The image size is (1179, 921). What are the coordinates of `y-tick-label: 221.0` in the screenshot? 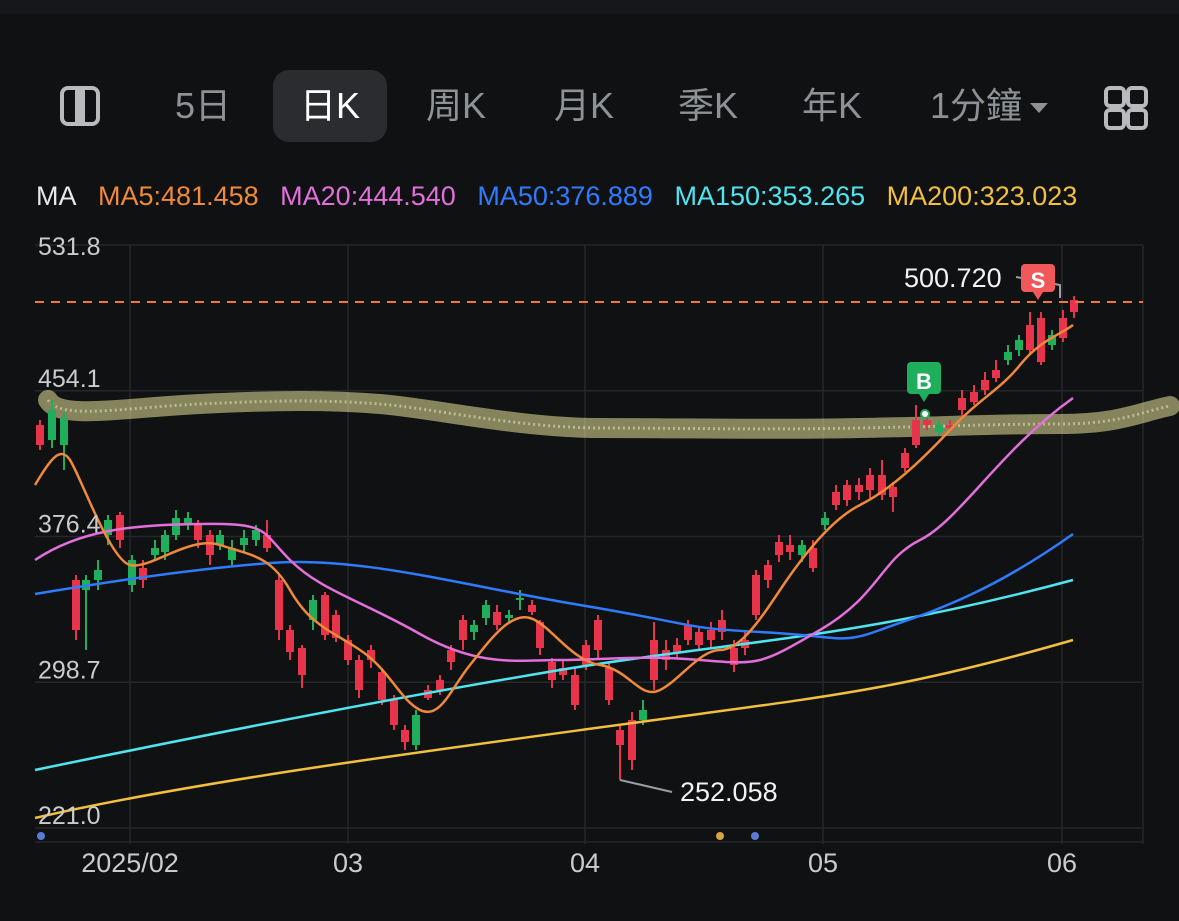 It's located at (69, 816).